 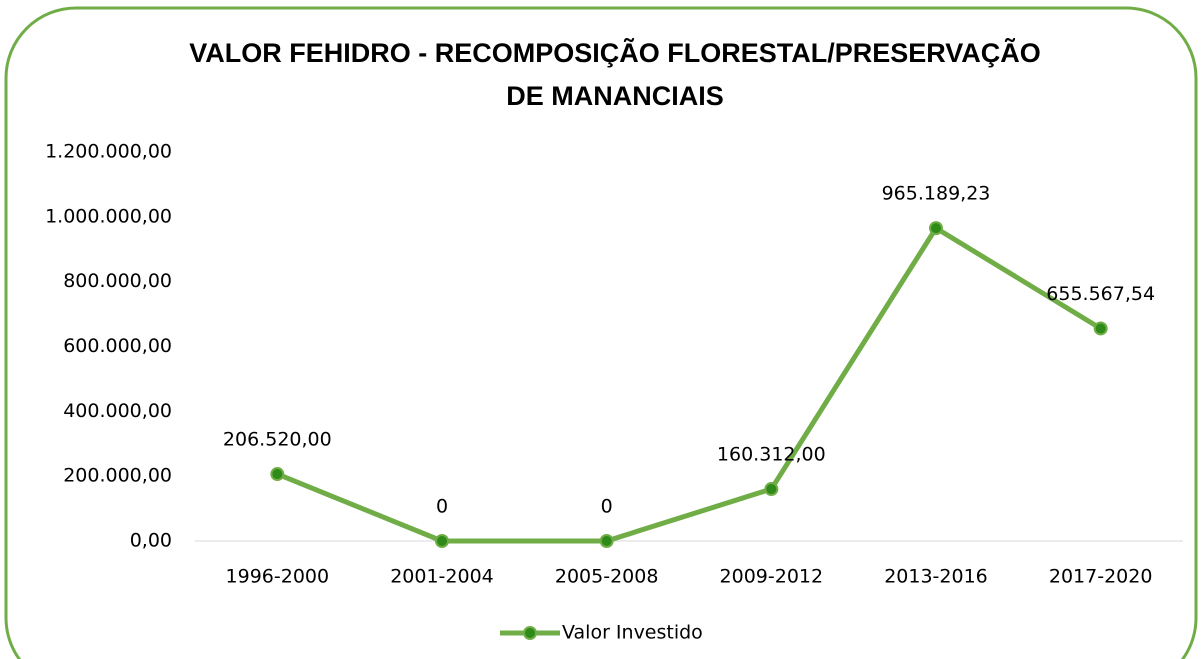 I want to click on legend-marker, so click(x=530, y=633).